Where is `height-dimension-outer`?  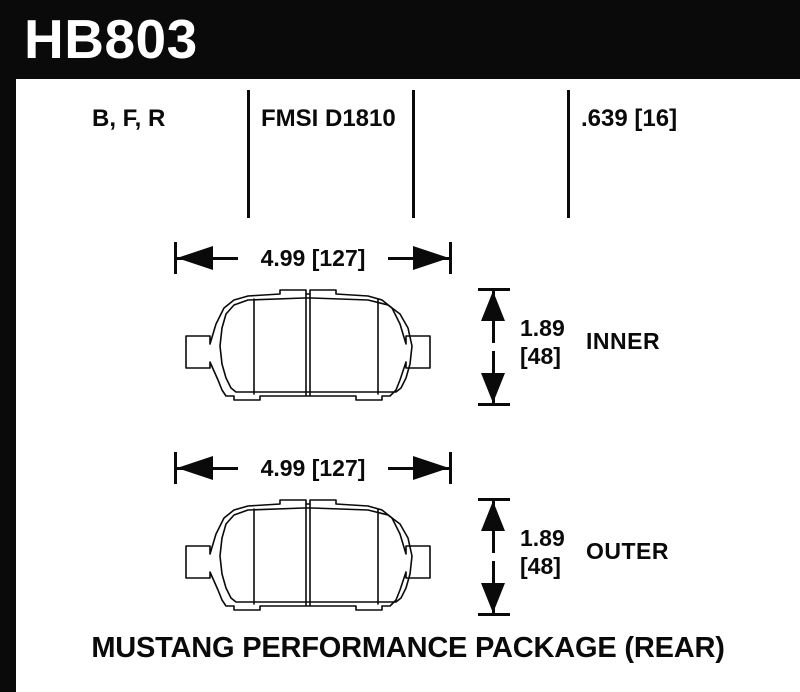 height-dimension-outer is located at coordinates (494, 557).